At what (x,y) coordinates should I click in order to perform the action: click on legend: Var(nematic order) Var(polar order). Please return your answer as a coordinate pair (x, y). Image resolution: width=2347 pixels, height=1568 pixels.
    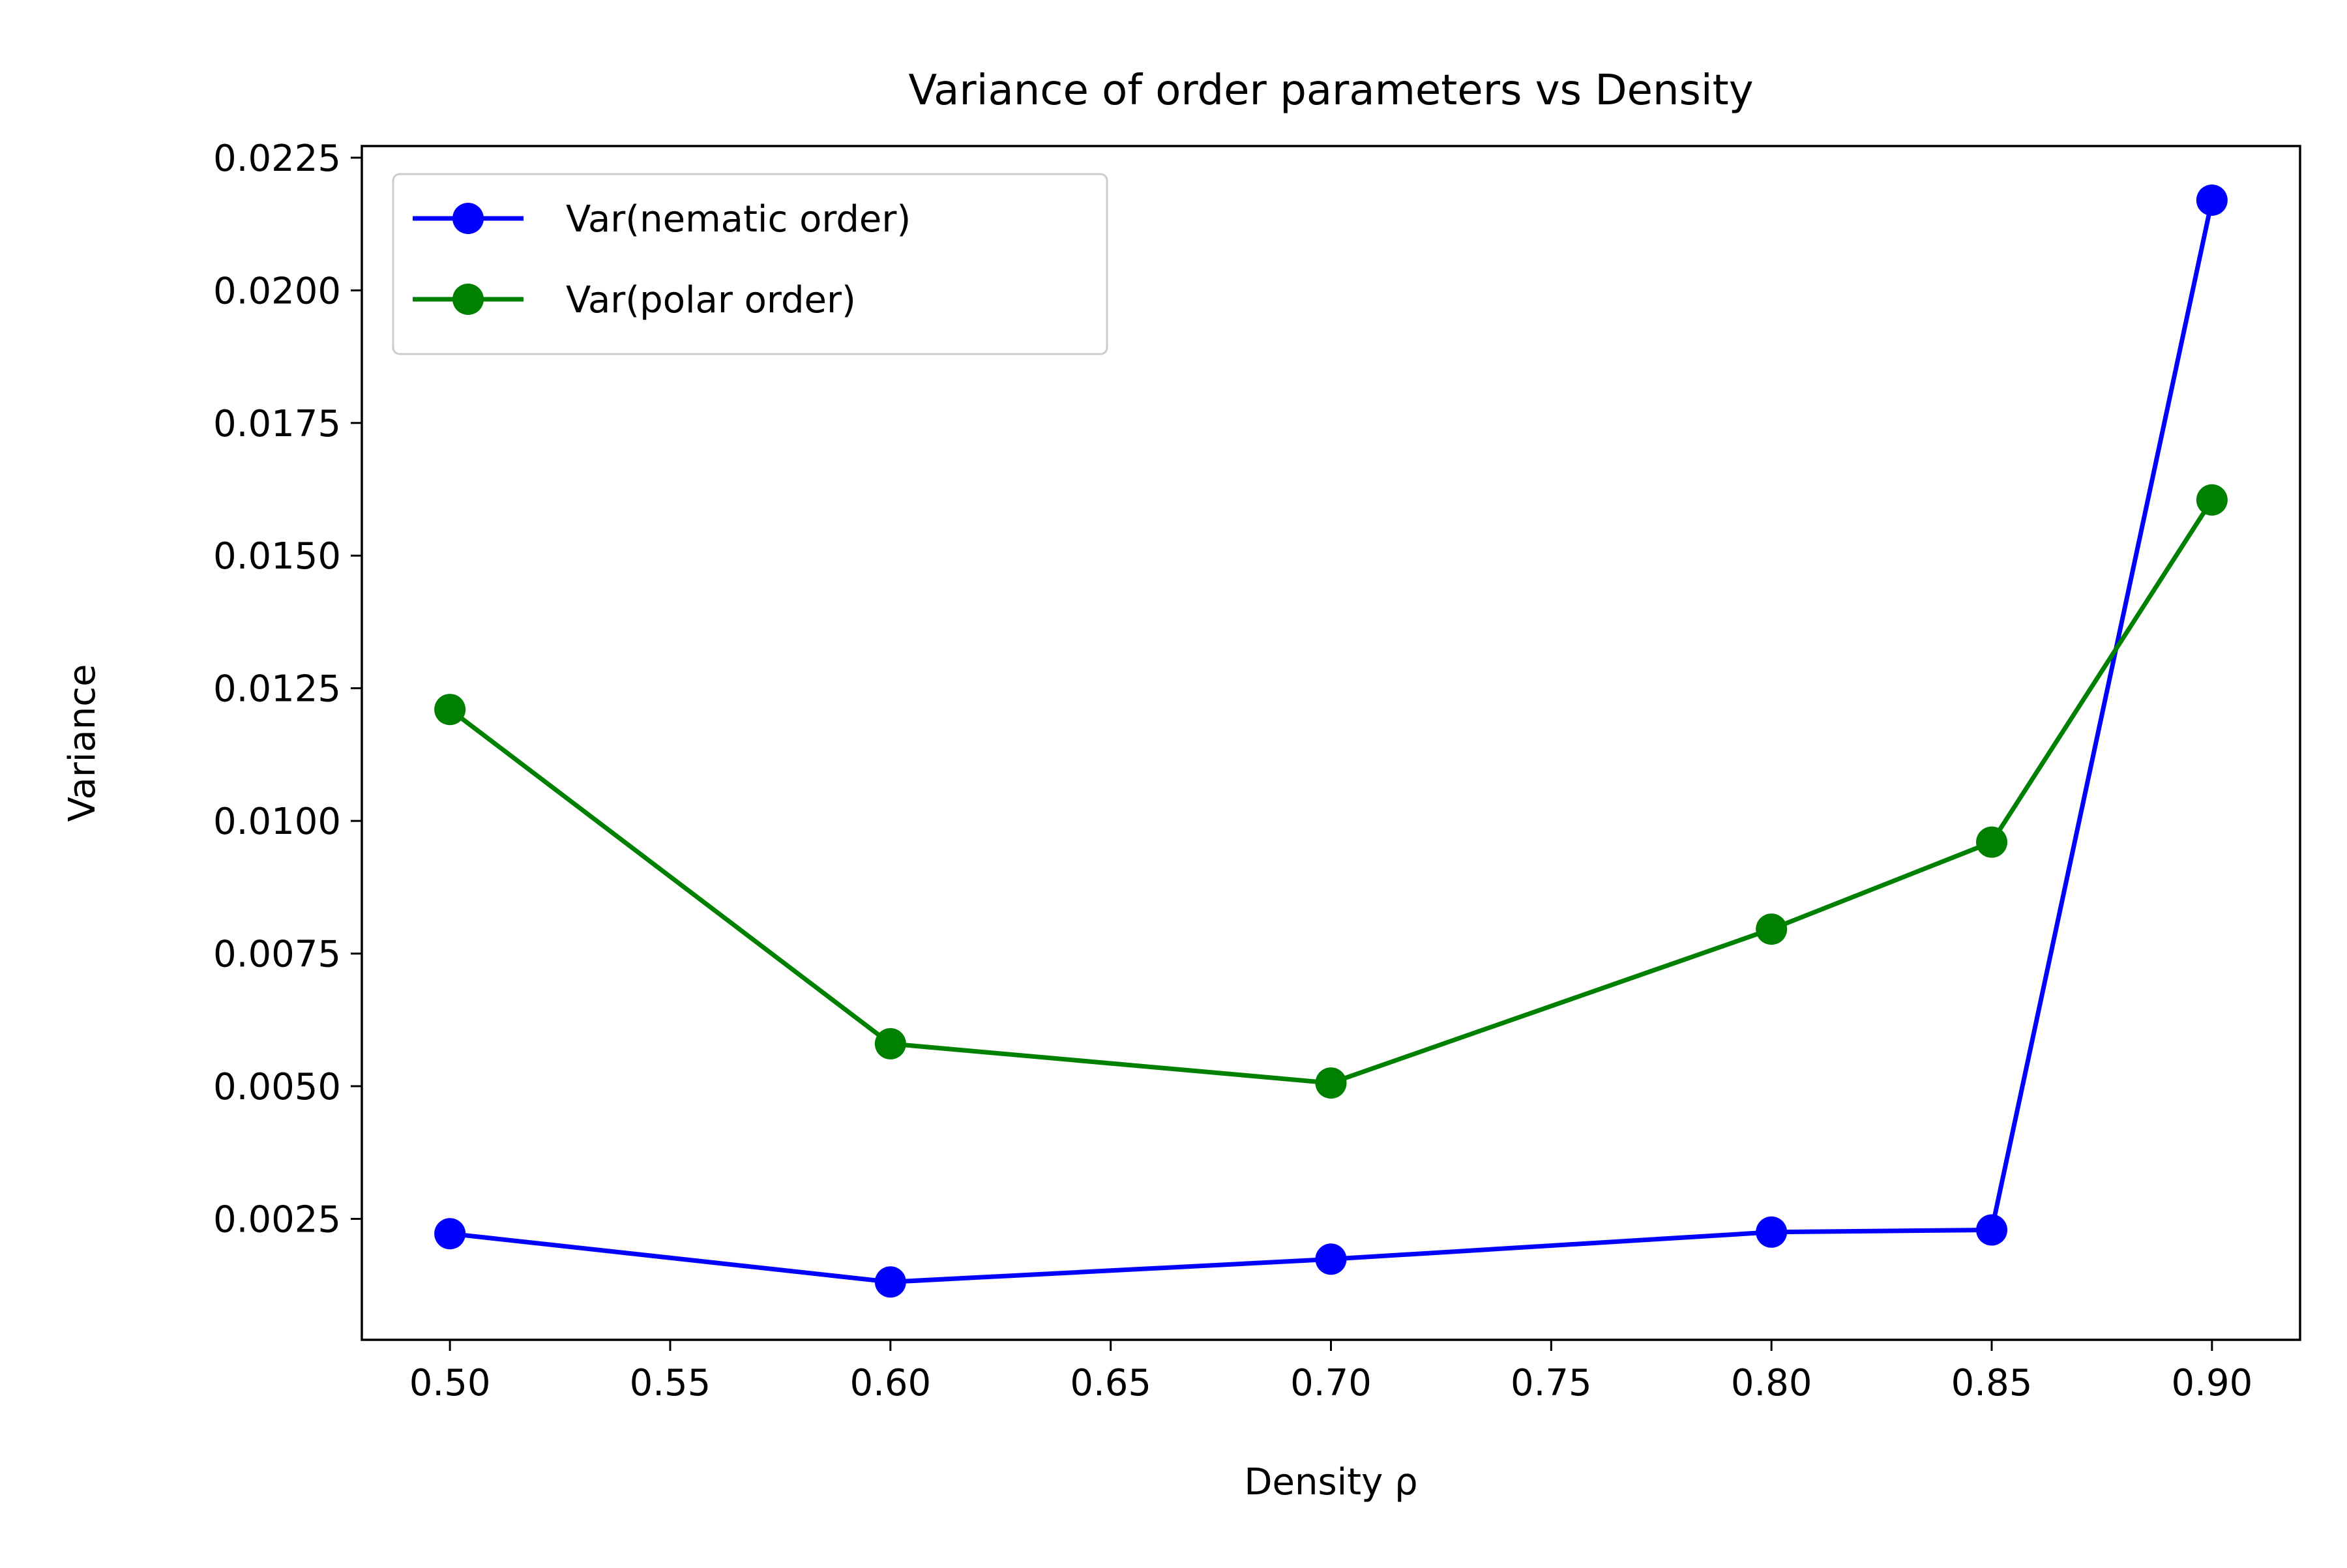
    Looking at the image, I should click on (750, 264).